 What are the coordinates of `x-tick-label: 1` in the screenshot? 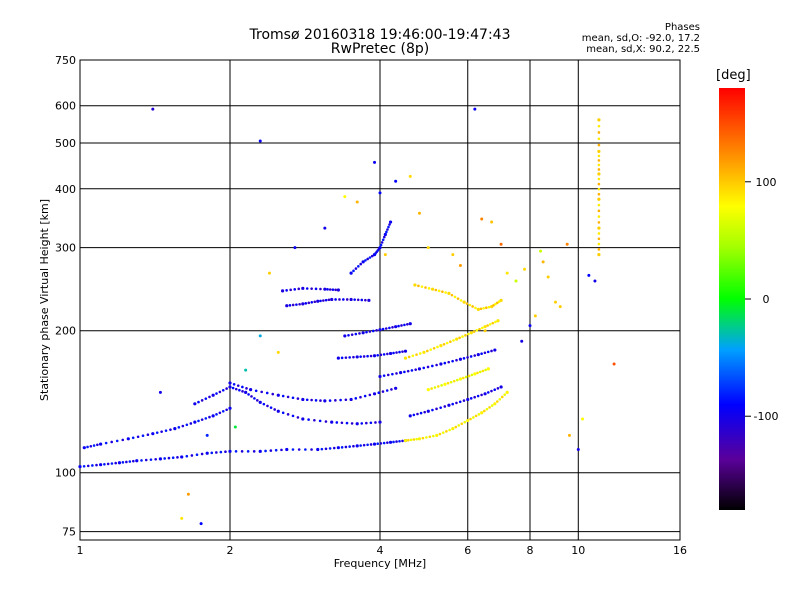 It's located at (80, 550).